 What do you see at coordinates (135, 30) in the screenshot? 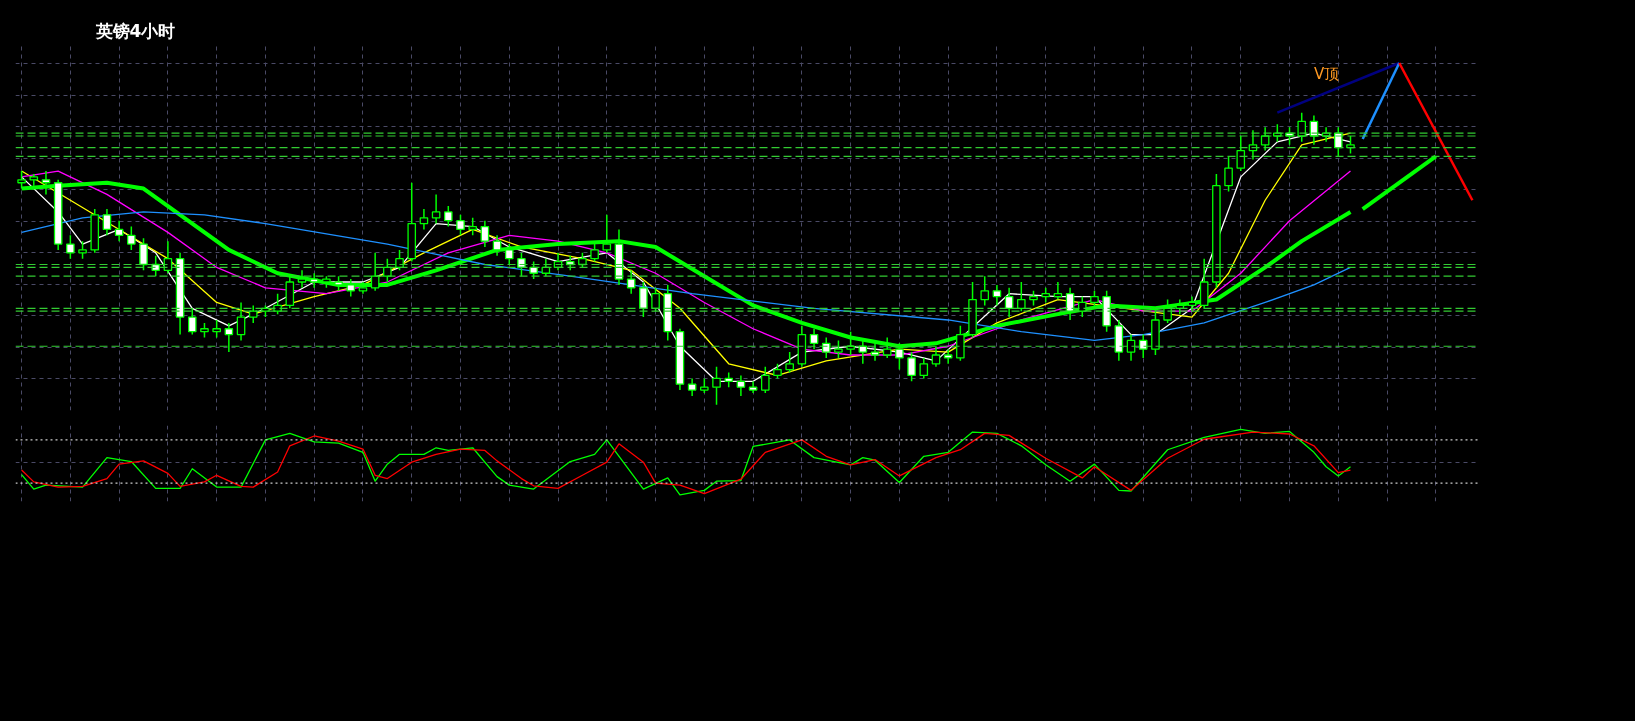
I see `chart-title: 英镑4小时` at bounding box center [135, 30].